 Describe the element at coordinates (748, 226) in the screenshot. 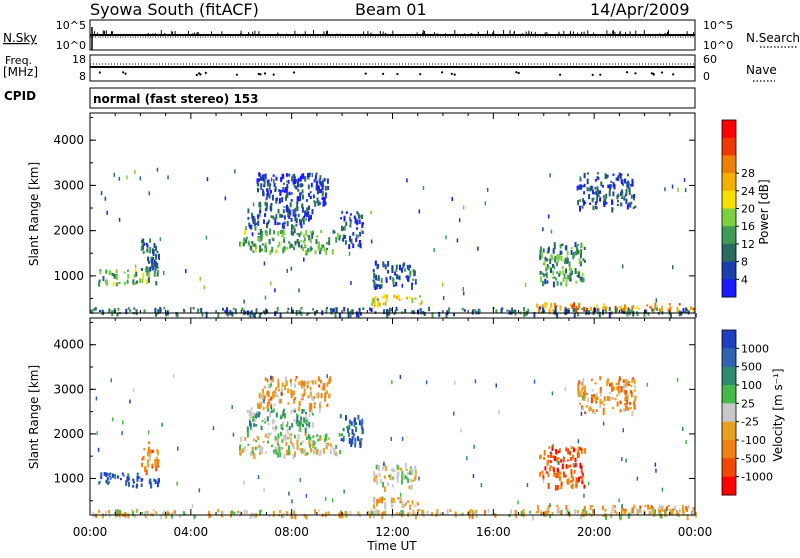

I see `power-colorbar-tick-label: 16` at that location.